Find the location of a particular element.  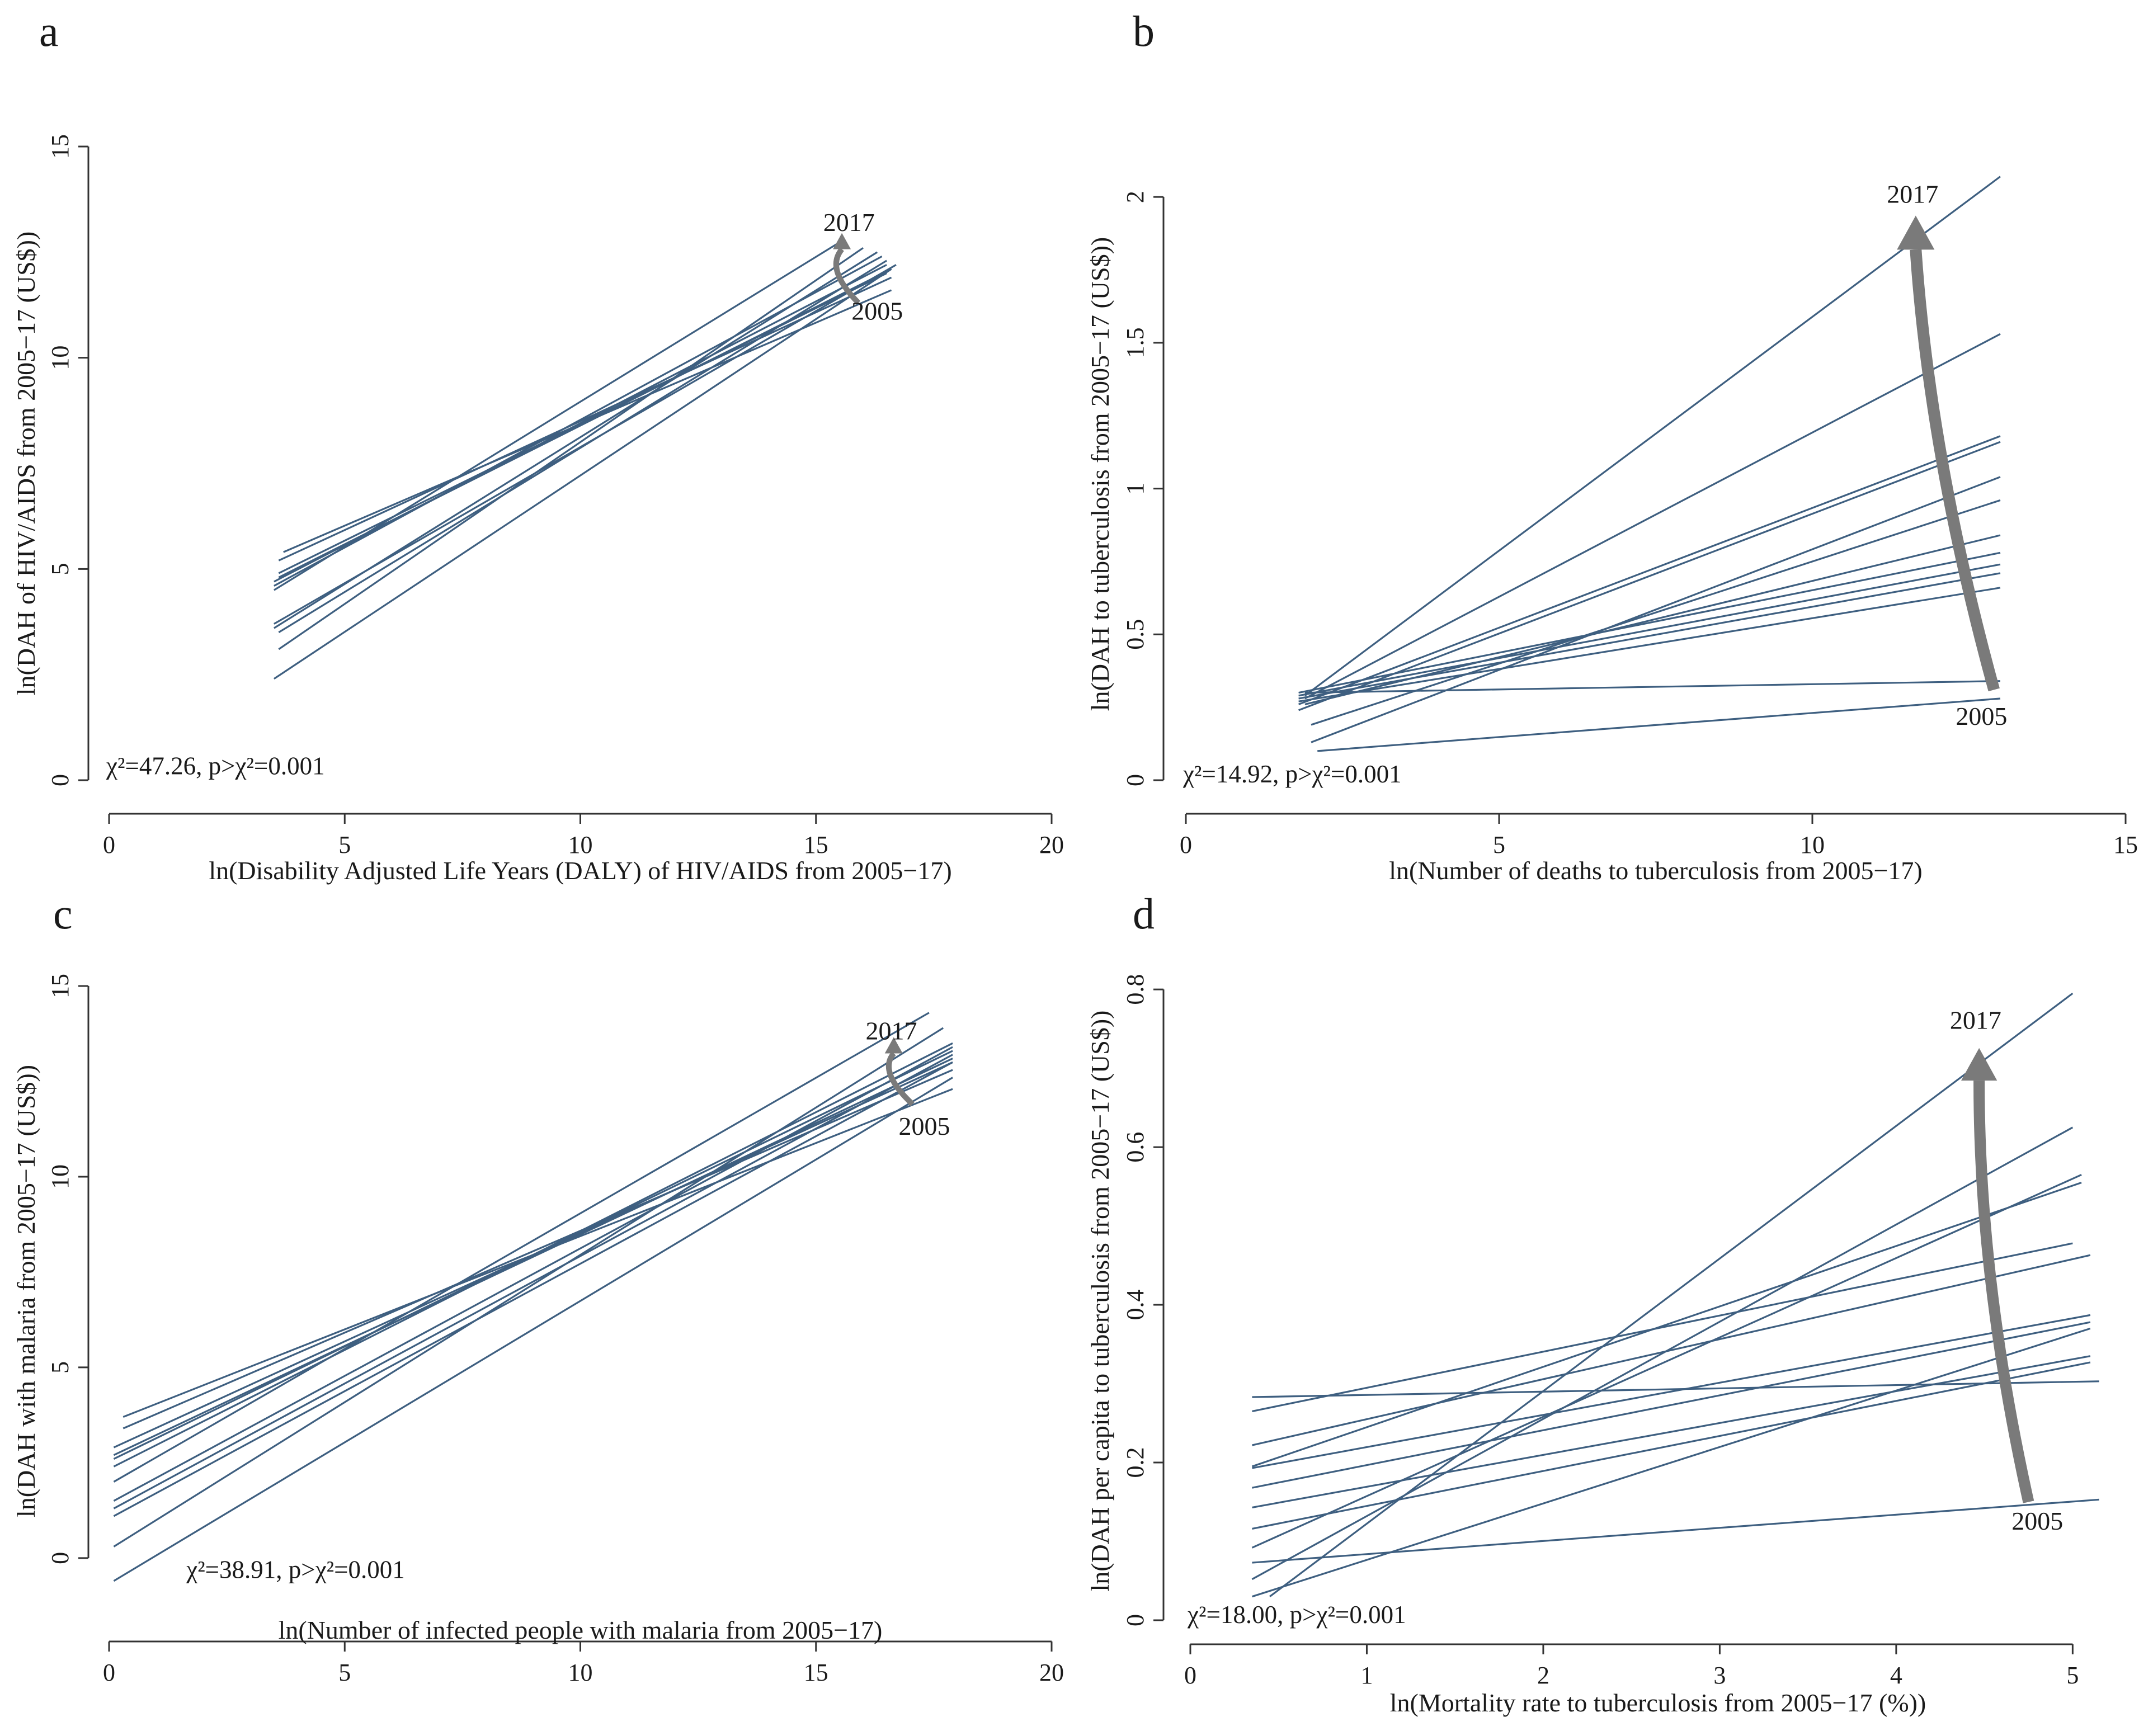

y-tick-label: 2 is located at coordinates (1135, 197).